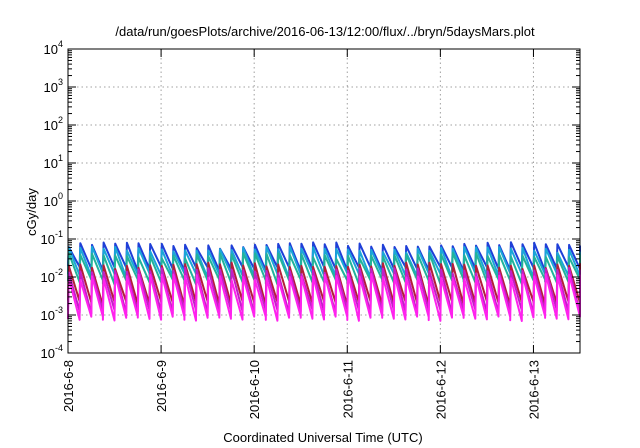 The height and width of the screenshot is (448, 640). What do you see at coordinates (347, 389) in the screenshot?
I see `x-tick-label: 2016-6-11` at bounding box center [347, 389].